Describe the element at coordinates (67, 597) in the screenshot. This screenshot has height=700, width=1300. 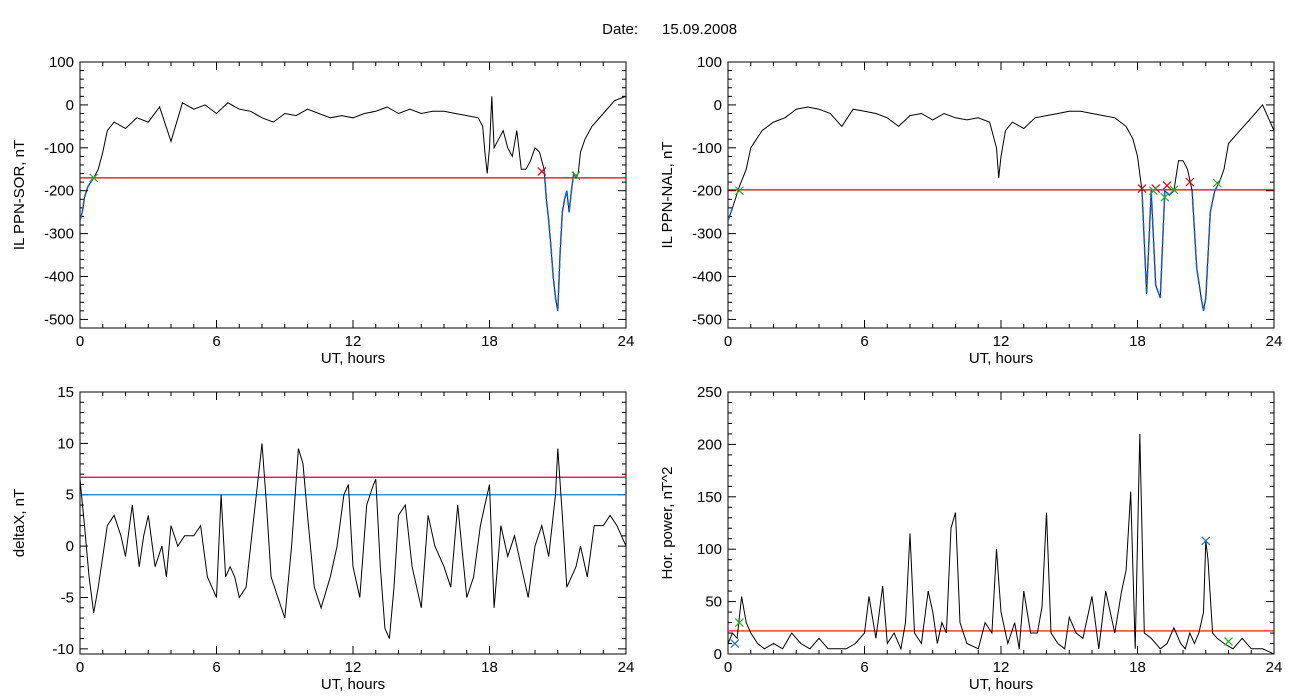
I see `y-tick-label: -5` at that location.